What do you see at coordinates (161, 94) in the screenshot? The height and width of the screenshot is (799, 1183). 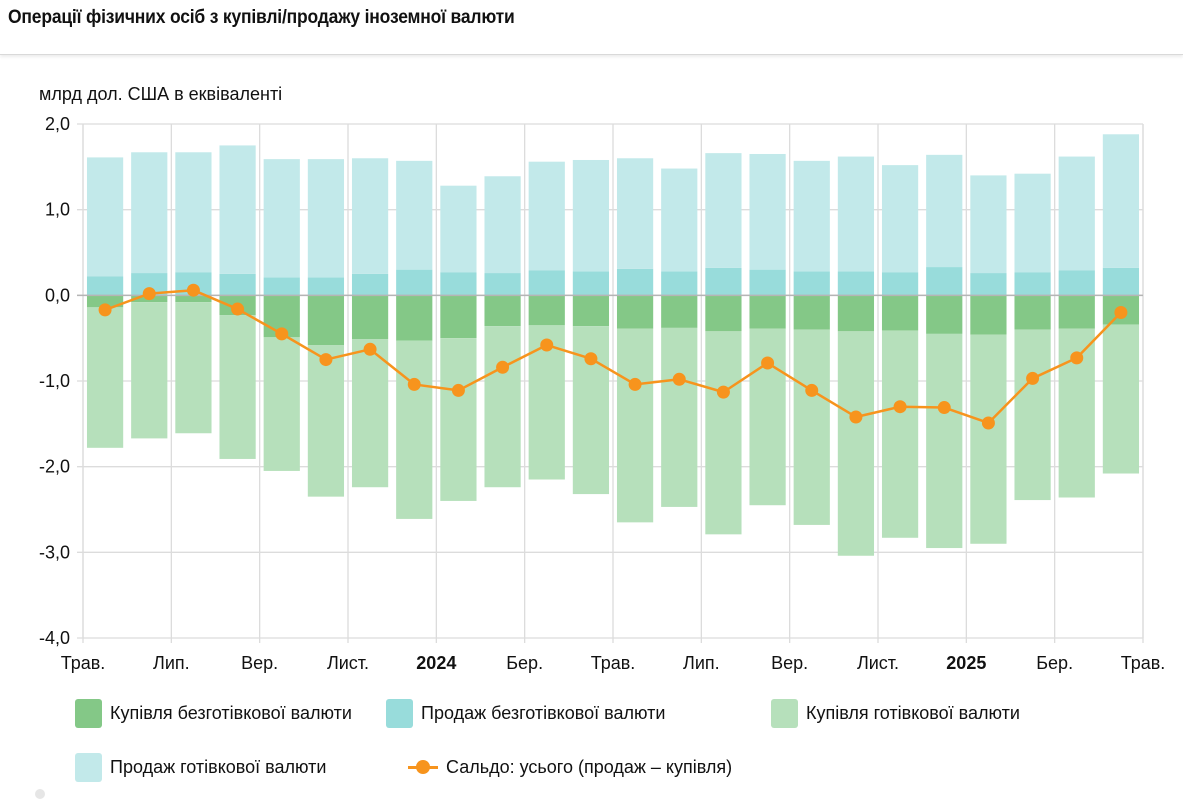 I see `y-axis-unit-label: млрд дол. США в еквіваленті` at bounding box center [161, 94].